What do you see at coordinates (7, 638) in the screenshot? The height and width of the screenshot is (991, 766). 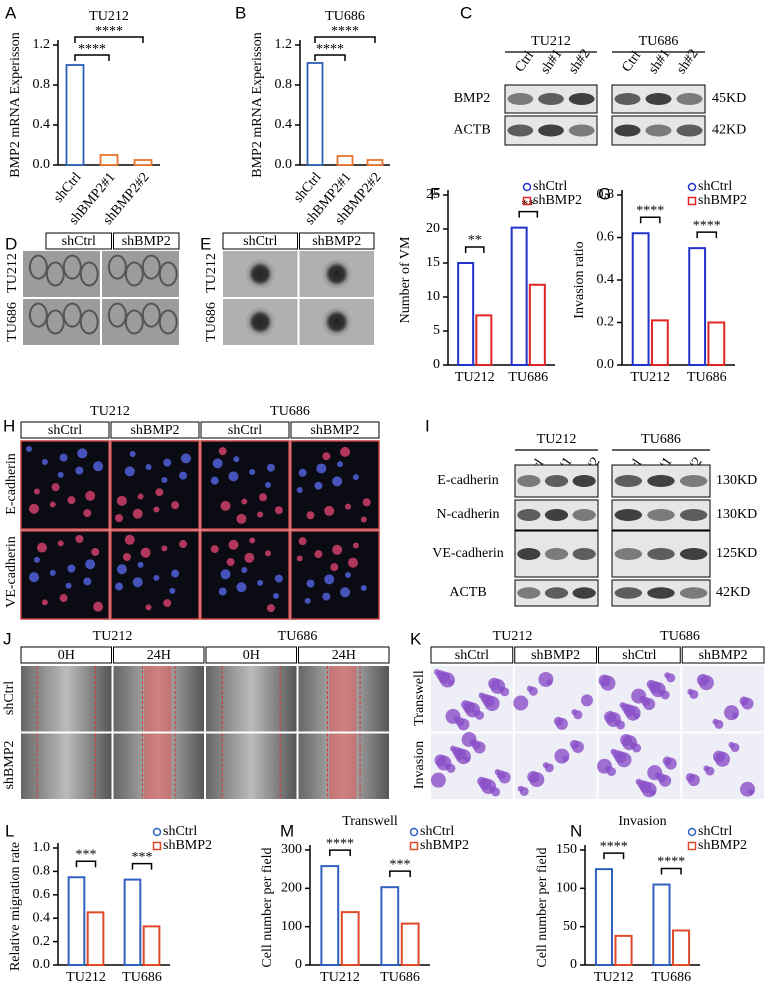 I see `panel-letter: J` at bounding box center [7, 638].